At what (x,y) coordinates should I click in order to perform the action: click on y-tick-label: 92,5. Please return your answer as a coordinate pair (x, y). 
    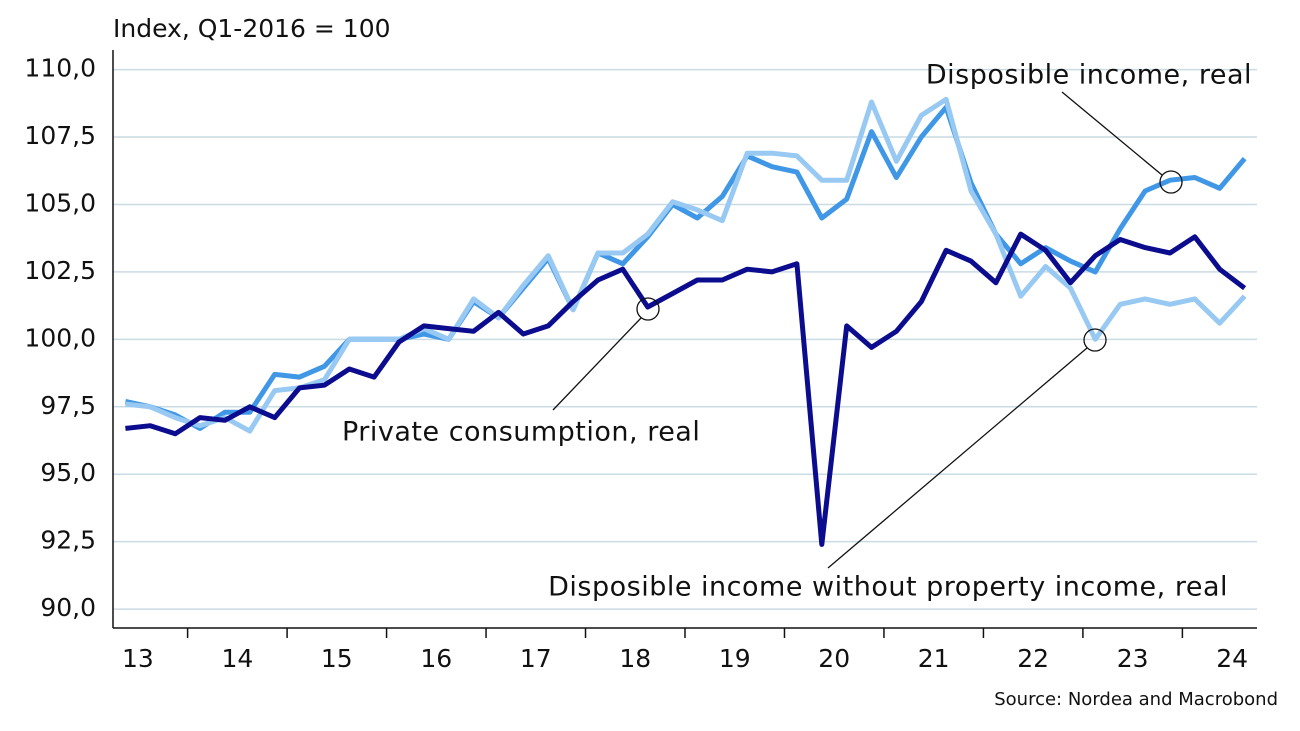
    Looking at the image, I should click on (68, 540).